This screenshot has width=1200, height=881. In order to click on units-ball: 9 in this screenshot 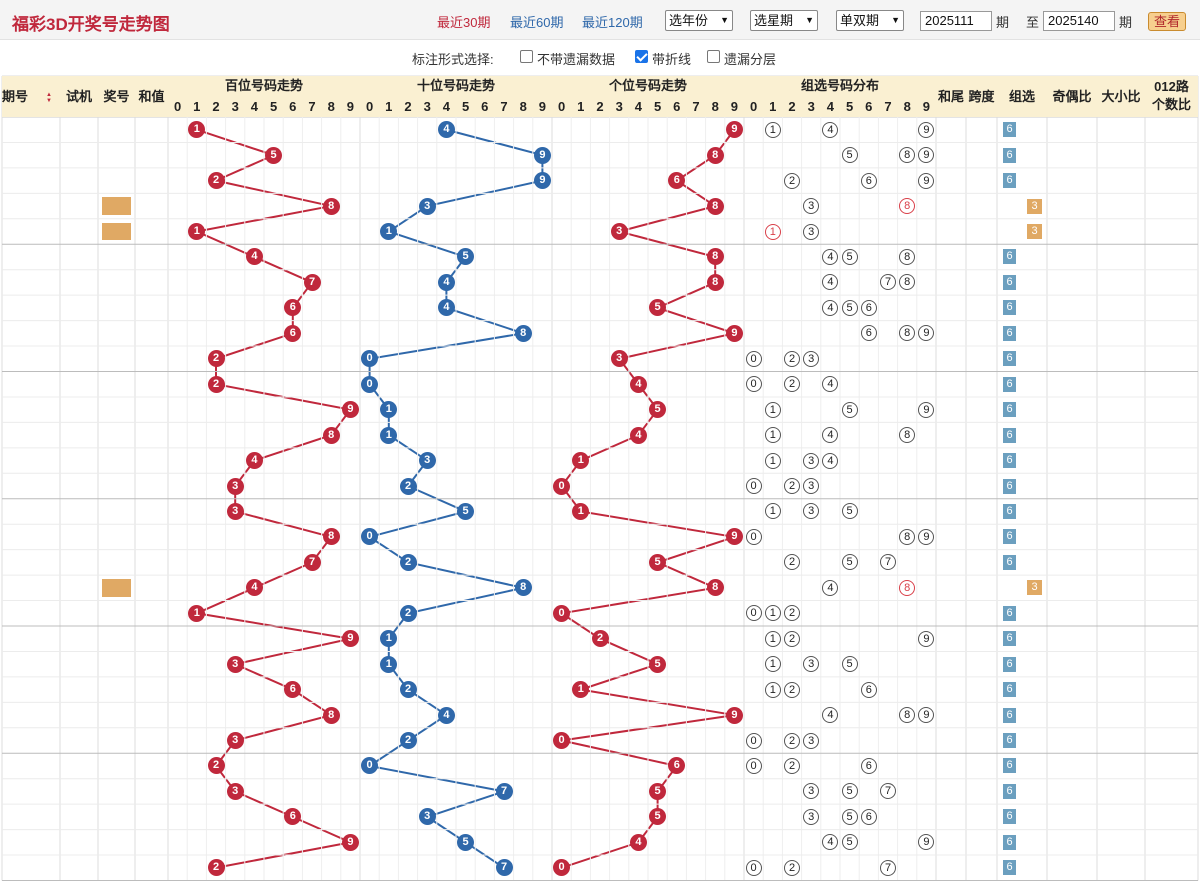, I will do `click(734, 130)`.